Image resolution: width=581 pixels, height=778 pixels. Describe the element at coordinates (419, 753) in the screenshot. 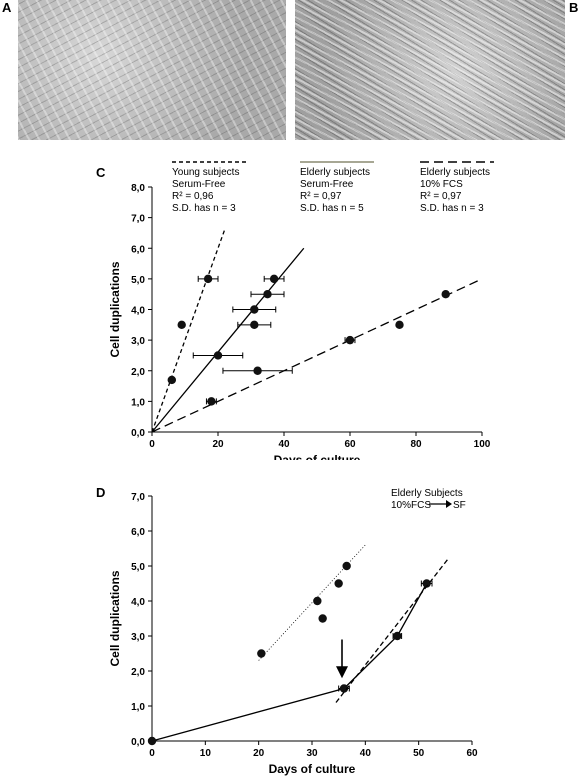

I see `x-tick-label: 50` at that location.